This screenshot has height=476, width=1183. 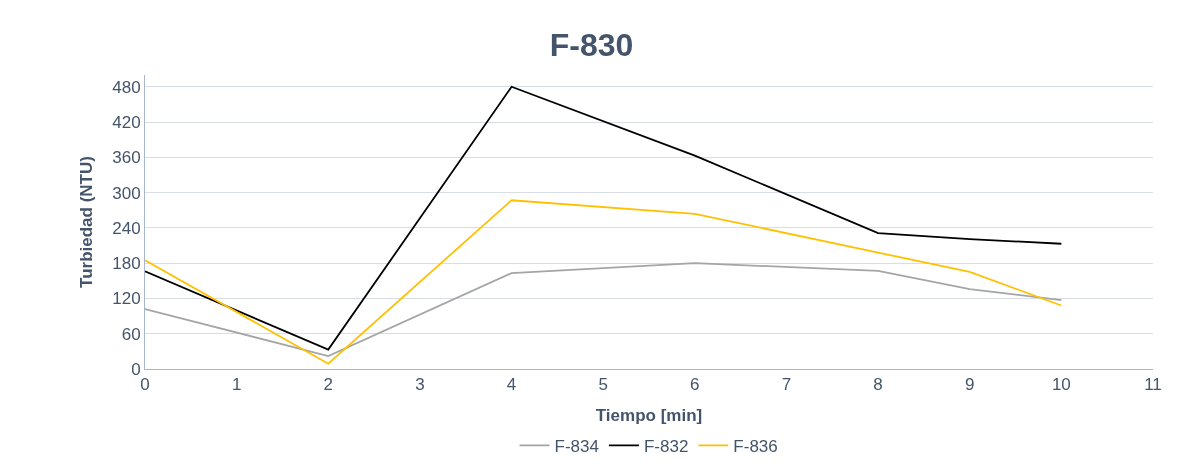 I want to click on y-tick-label: 480, so click(x=126, y=87).